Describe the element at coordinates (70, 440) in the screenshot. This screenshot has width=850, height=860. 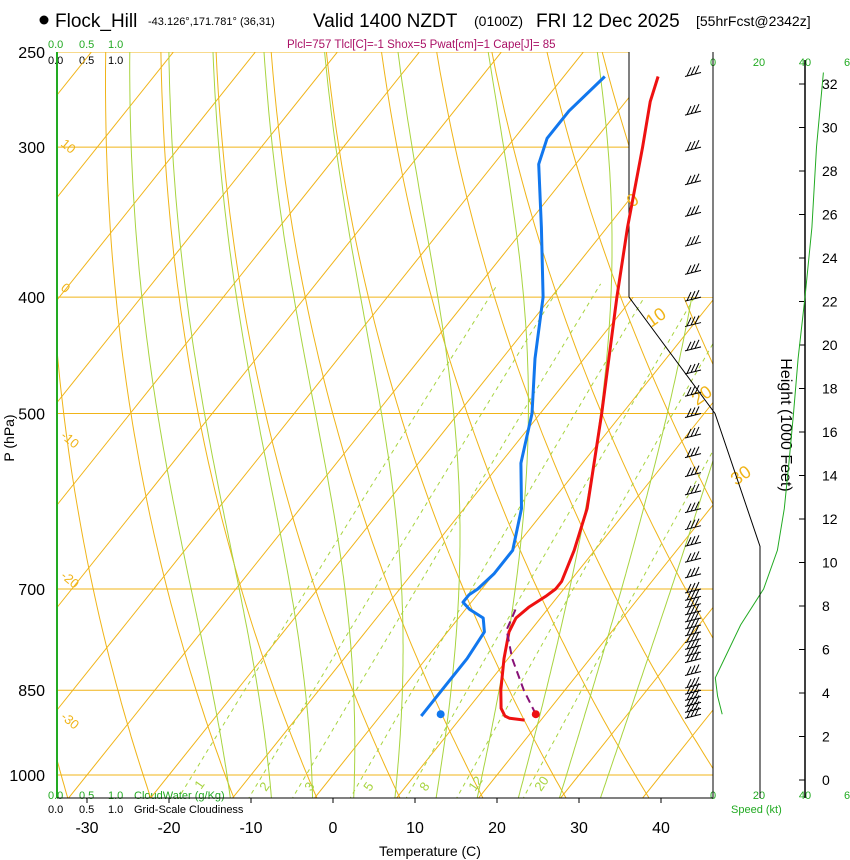
I see `isotherm-label: -10` at that location.